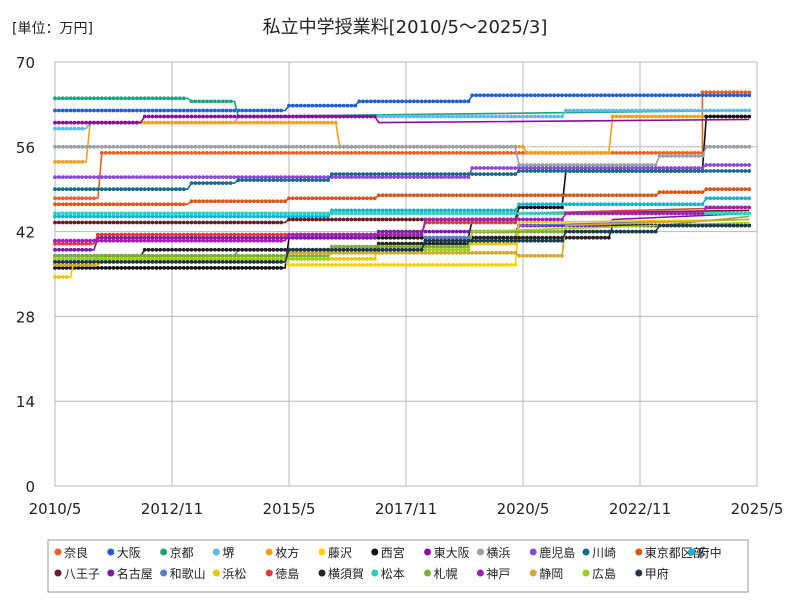 The height and width of the screenshot is (600, 800). What do you see at coordinates (183, 573) in the screenshot?
I see `legend-item: 和歌山` at bounding box center [183, 573].